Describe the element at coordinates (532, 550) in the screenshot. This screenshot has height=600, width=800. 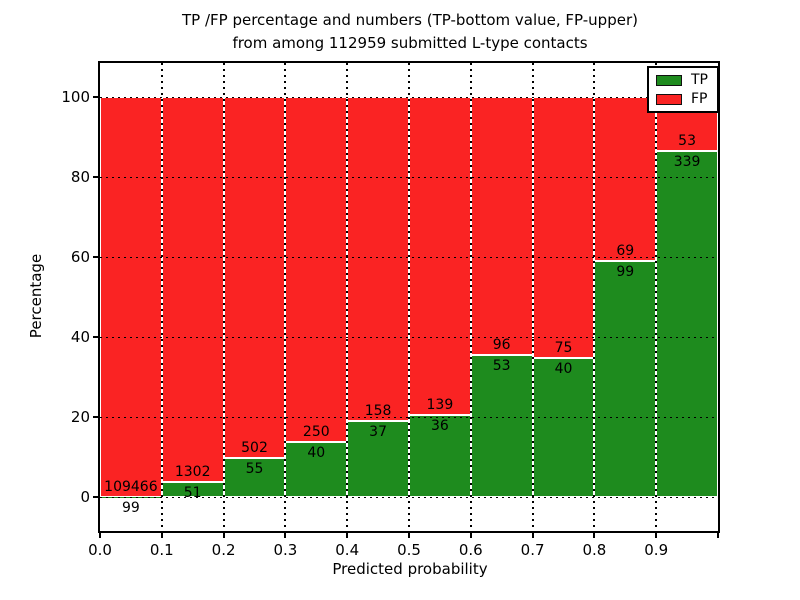
I see `x-tick-label: 0.7` at that location.